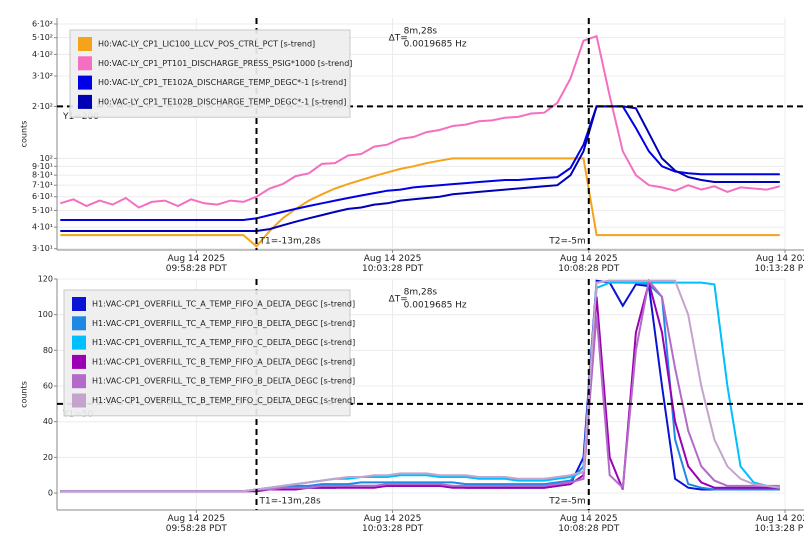 This screenshot has height=551, width=804. I want to click on y-tick-label: 100, so click(45, 314).